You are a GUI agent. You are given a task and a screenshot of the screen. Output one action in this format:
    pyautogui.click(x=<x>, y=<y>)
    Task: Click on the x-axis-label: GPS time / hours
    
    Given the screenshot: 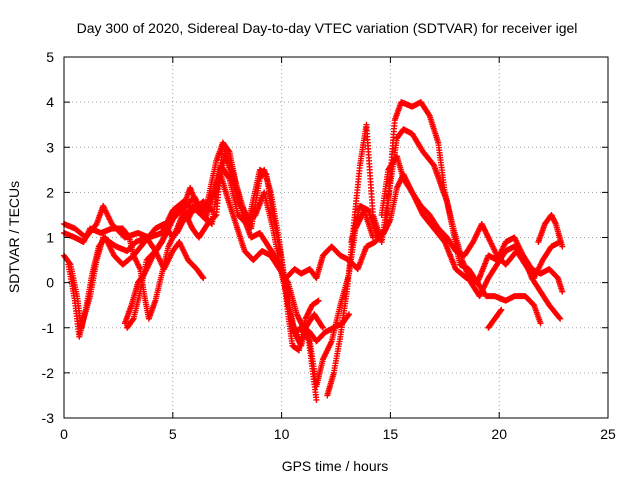 What is the action you would take?
    pyautogui.click(x=335, y=466)
    